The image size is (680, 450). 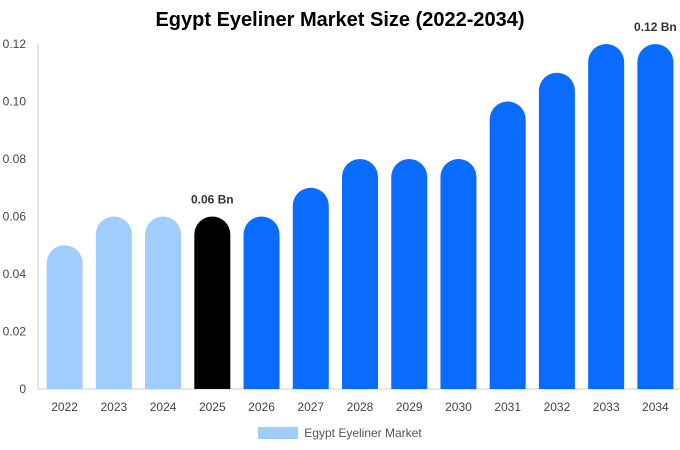 What do you see at coordinates (64, 407) in the screenshot?
I see `x-tick-label: 2022` at bounding box center [64, 407].